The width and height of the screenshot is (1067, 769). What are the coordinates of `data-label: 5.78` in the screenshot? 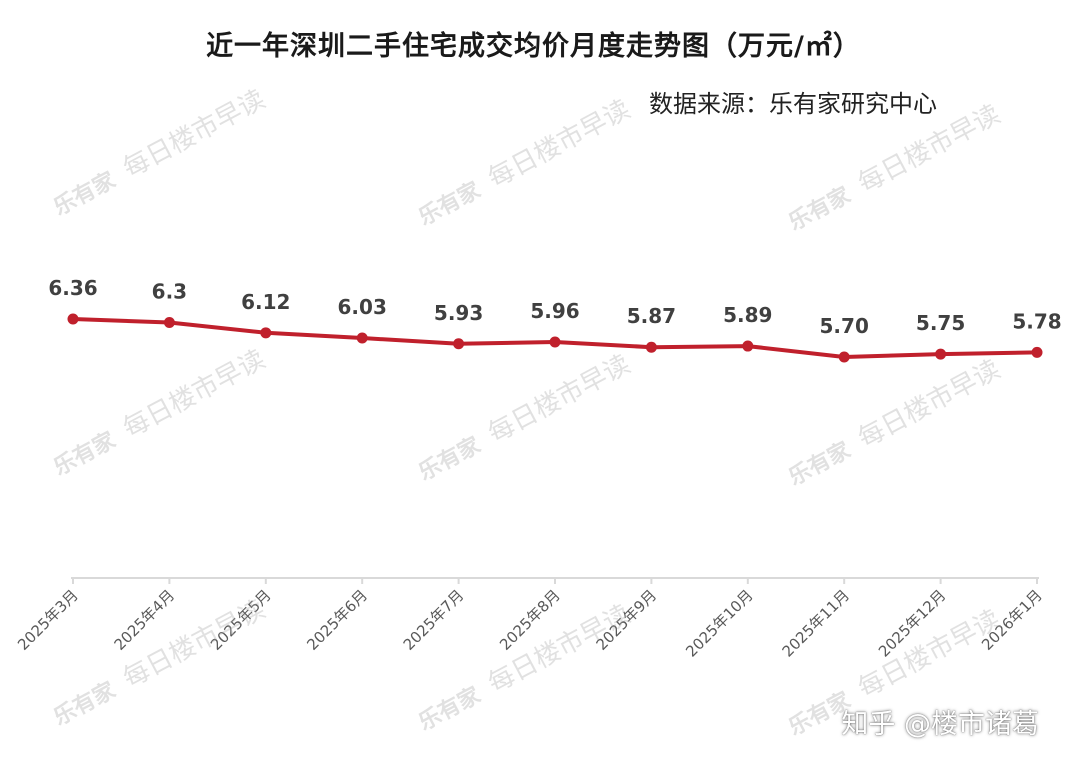 It's located at (1036, 321).